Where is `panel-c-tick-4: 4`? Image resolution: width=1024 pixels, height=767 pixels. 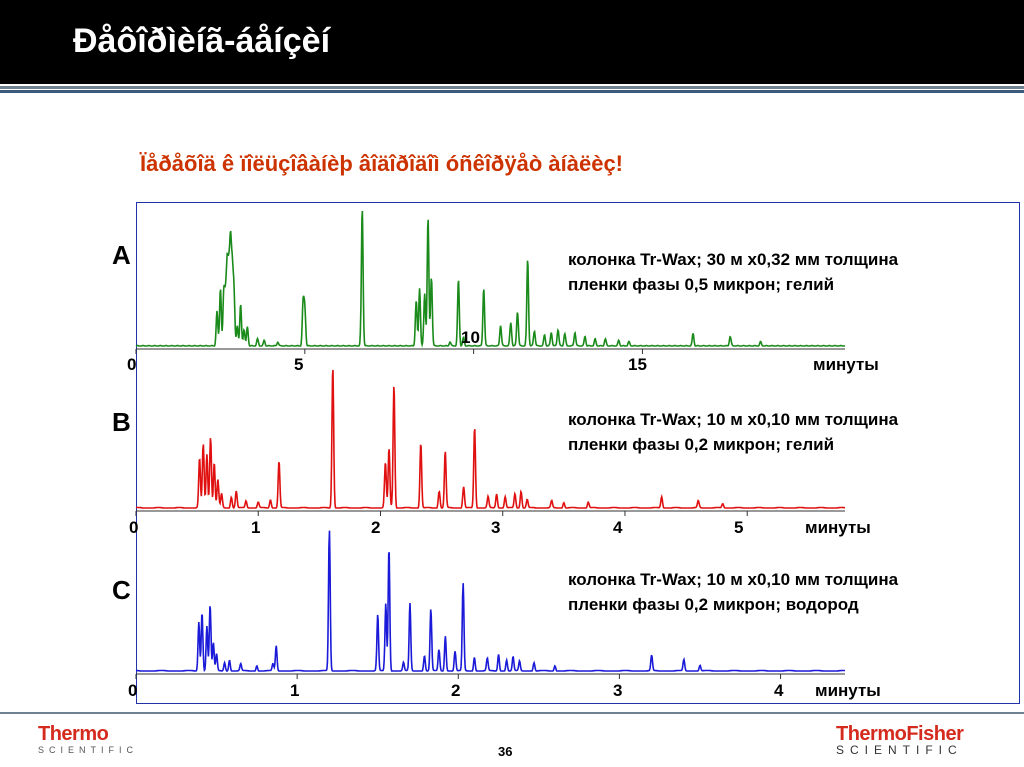
panel-c-tick-4: 4 is located at coordinates (779, 690).